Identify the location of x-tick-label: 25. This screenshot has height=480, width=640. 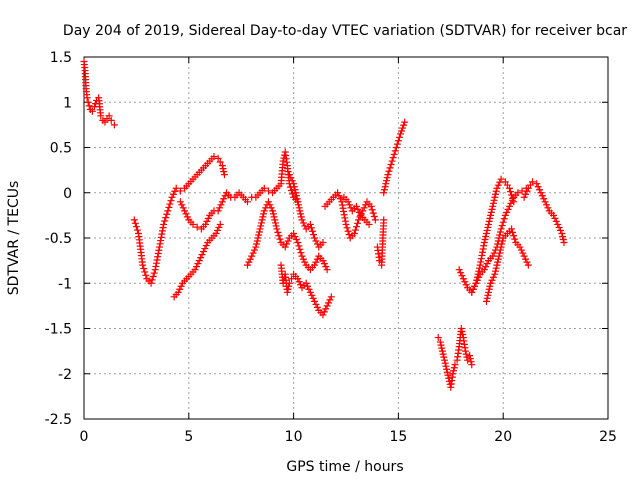
(608, 437).